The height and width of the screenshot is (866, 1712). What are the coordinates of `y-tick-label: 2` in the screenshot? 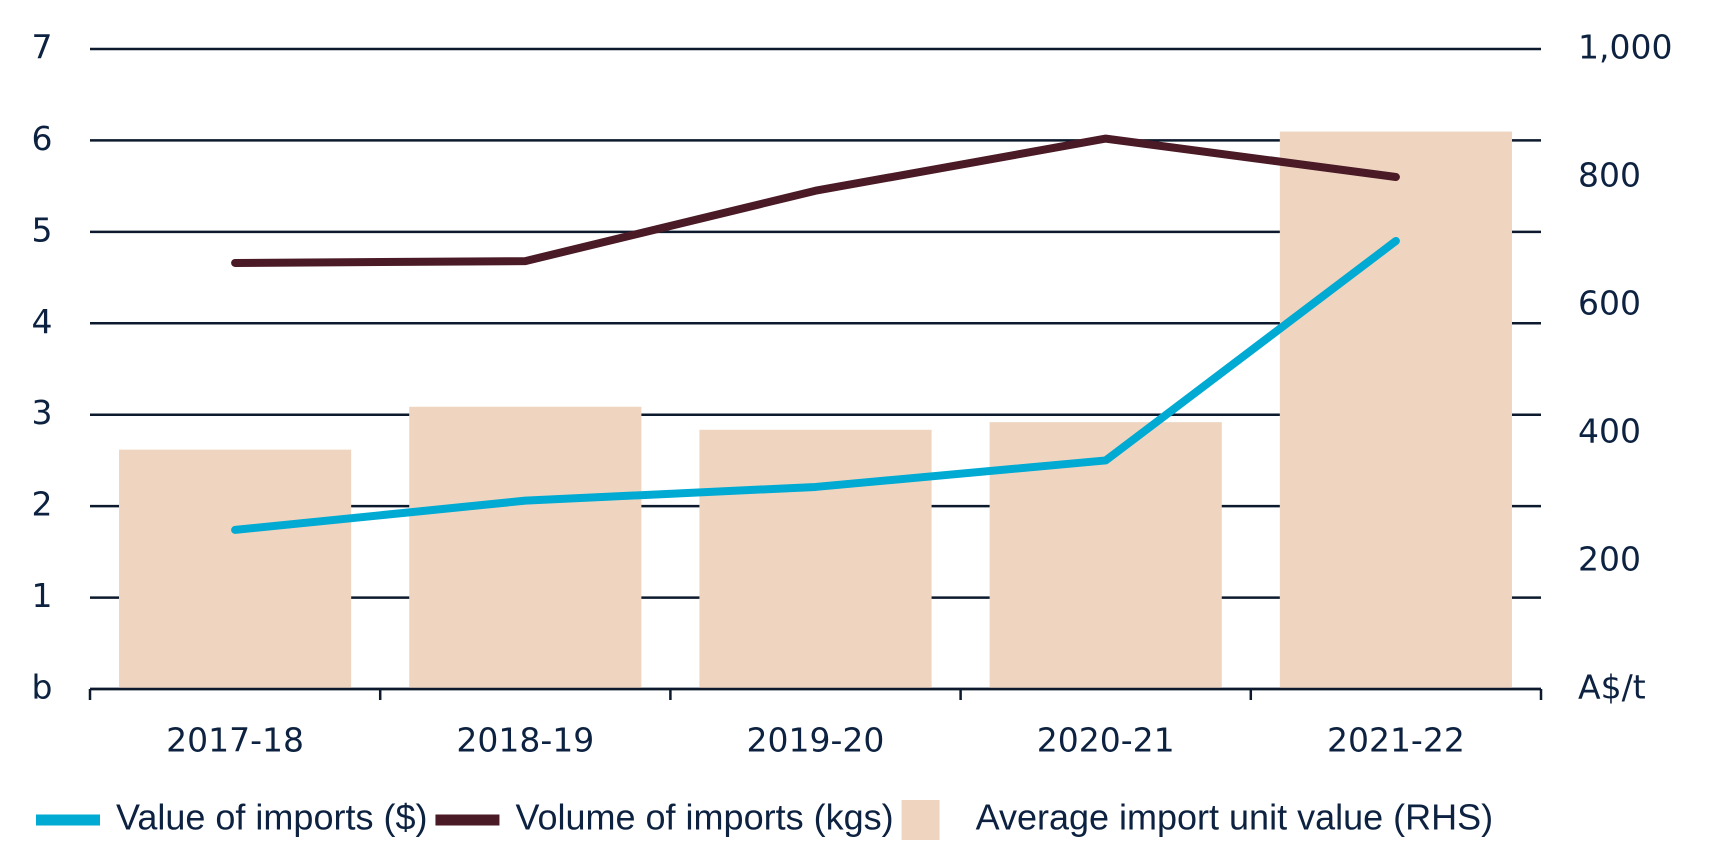 It's located at (42, 504).